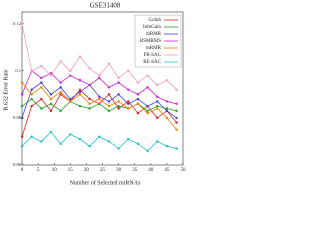 Image resolution: width=320 pixels, height=240 pixels. What do you see at coordinates (152, 27) in the screenshot?
I see `legend-label: InfoGain` at bounding box center [152, 27].